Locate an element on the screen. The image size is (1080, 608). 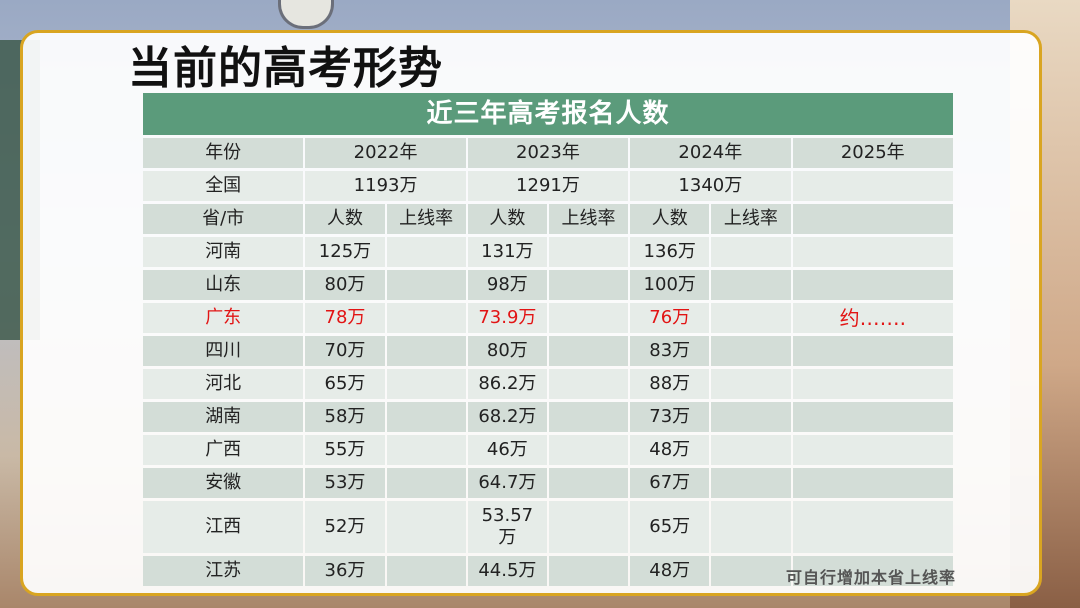
table-row: 安徽 53万 64.7万 67万 is located at coordinates (548, 483).